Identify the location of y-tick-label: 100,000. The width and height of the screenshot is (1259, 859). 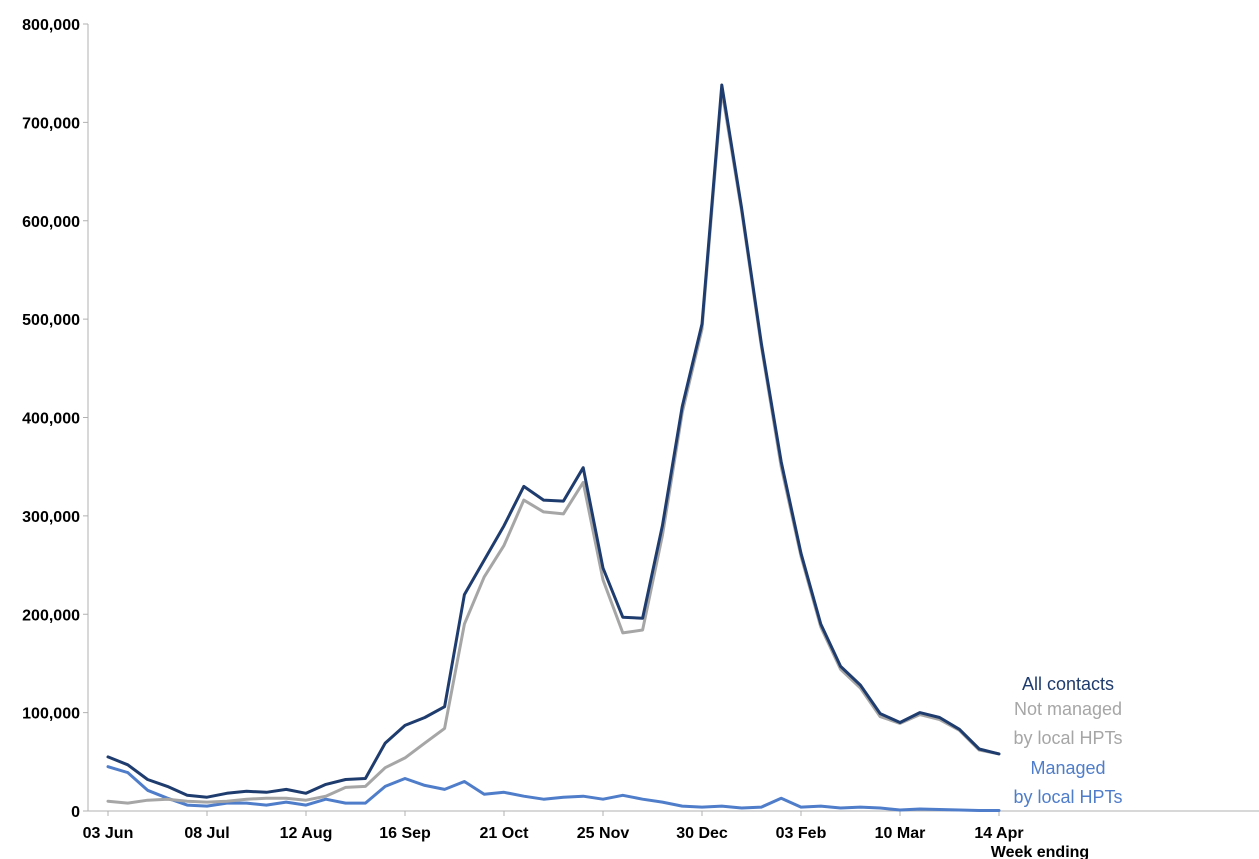
(51, 714).